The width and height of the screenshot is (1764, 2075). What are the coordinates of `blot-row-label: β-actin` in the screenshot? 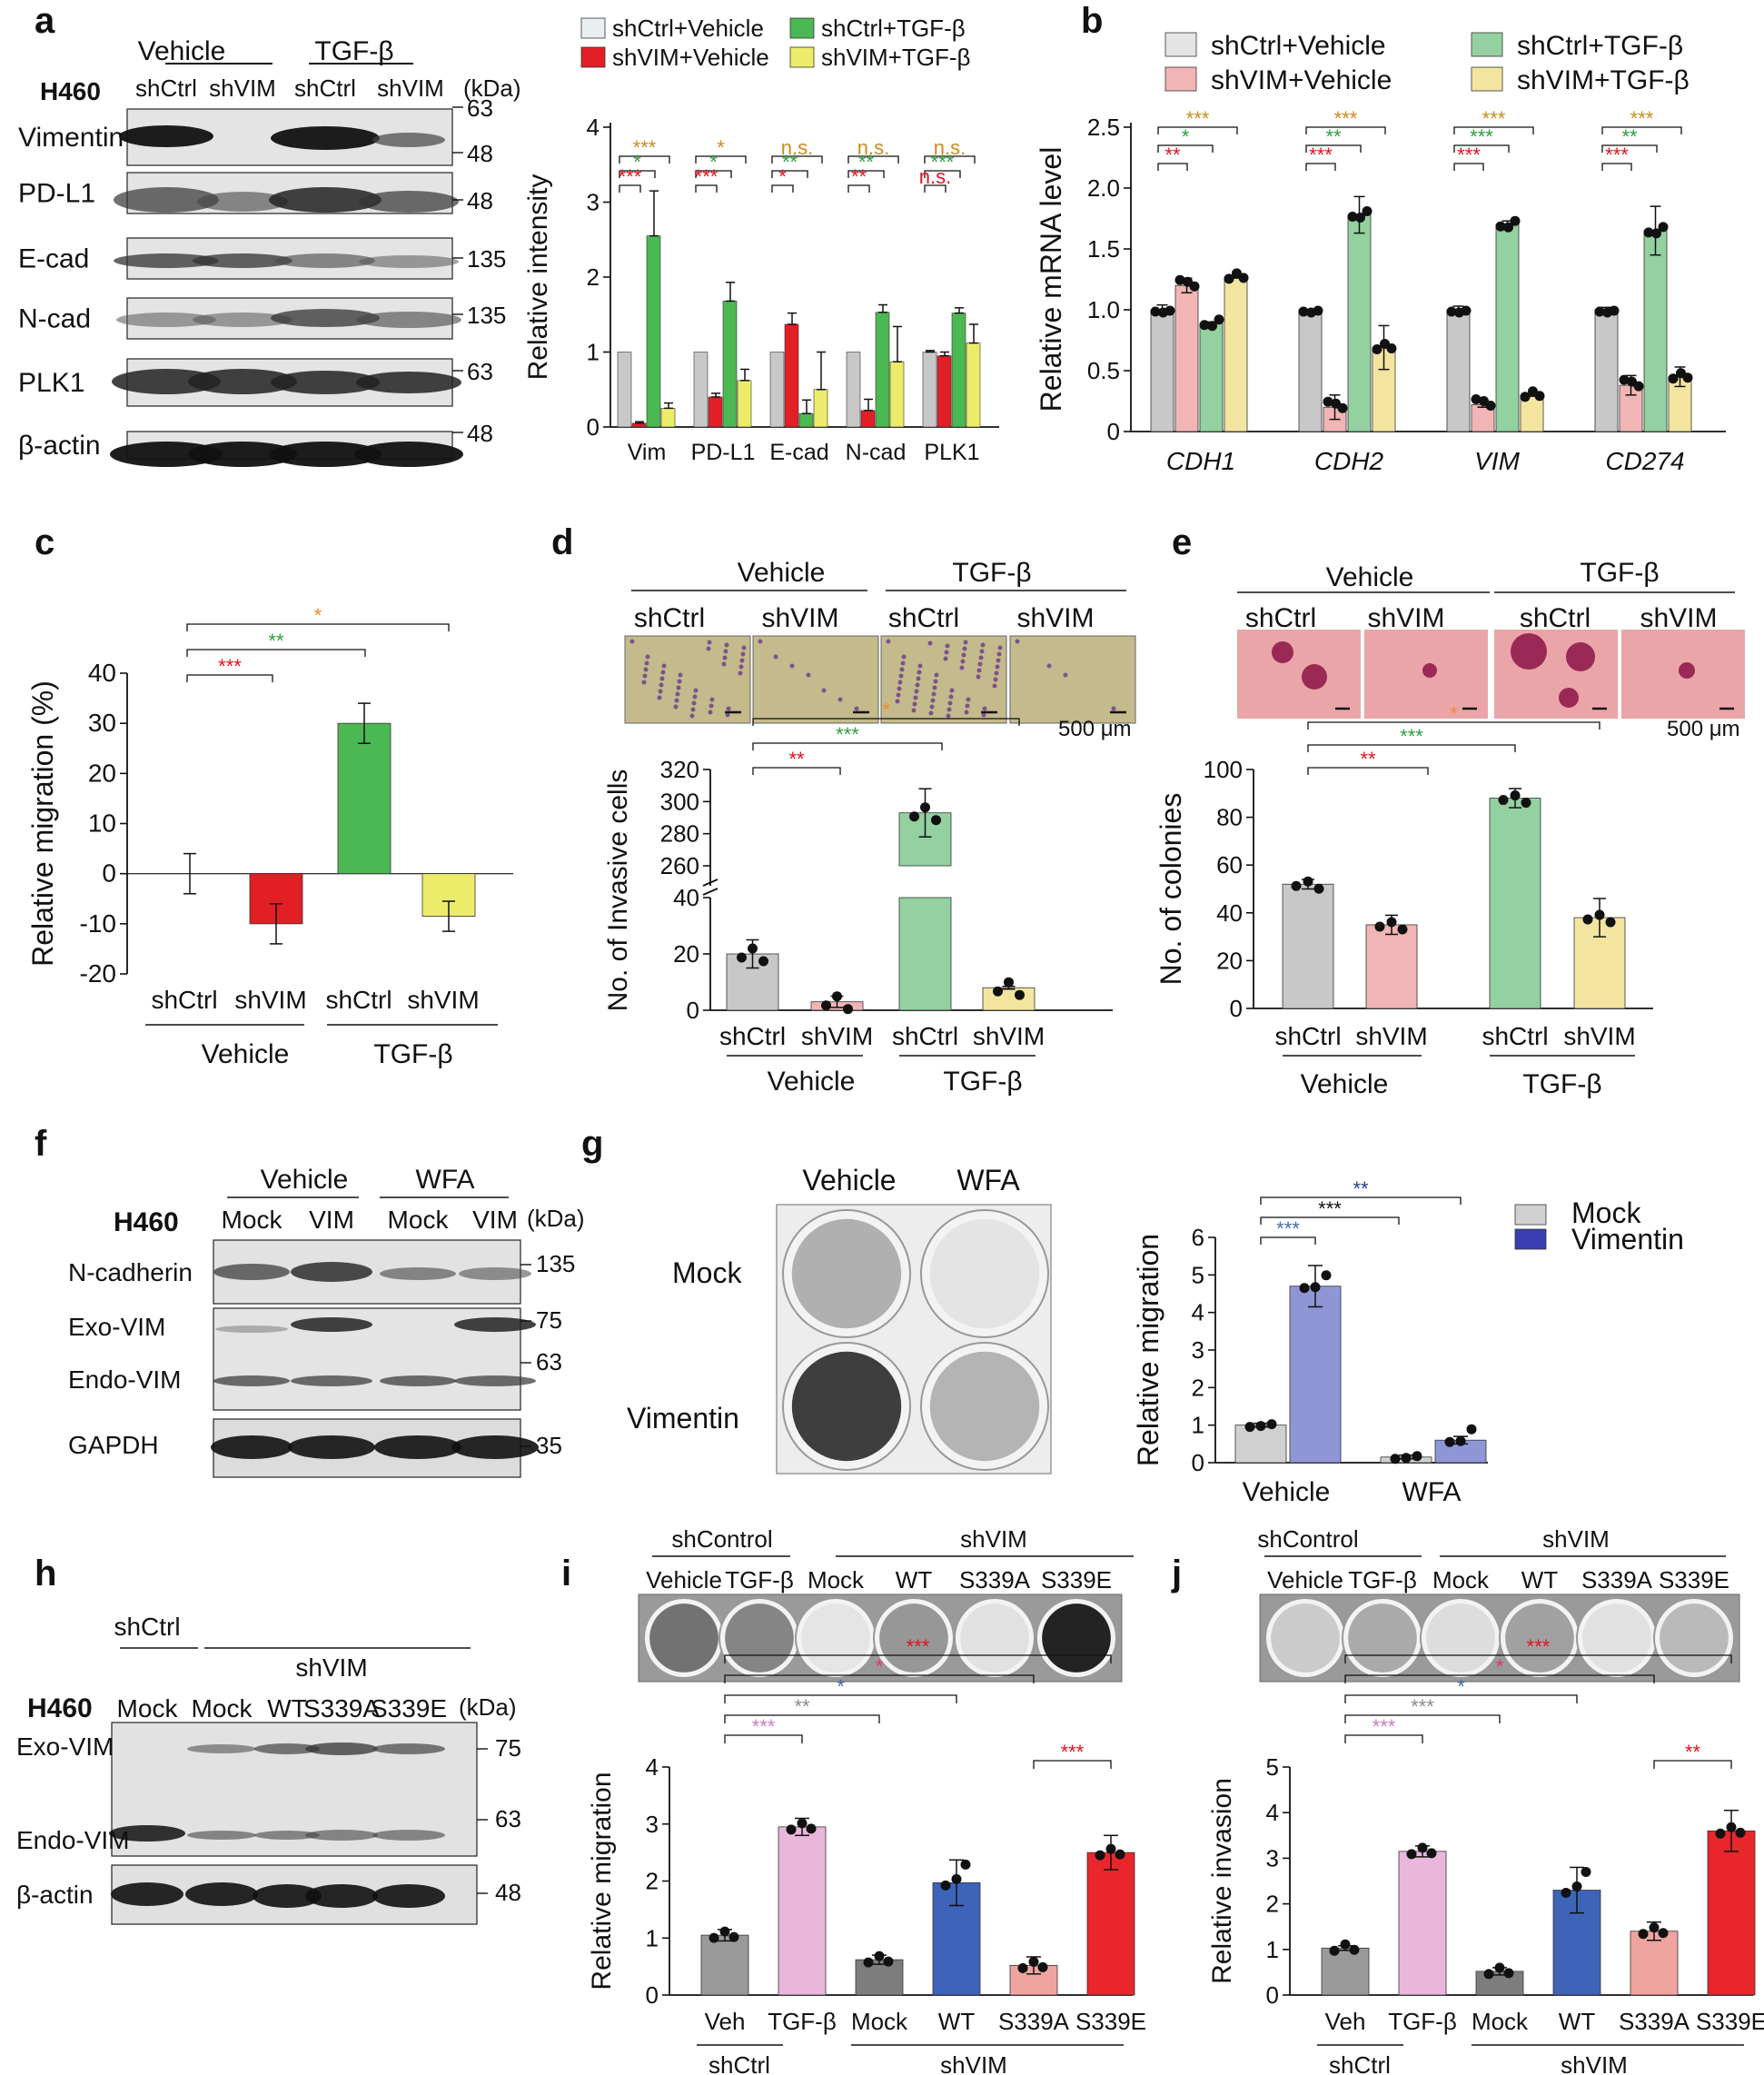 It's located at (59, 446).